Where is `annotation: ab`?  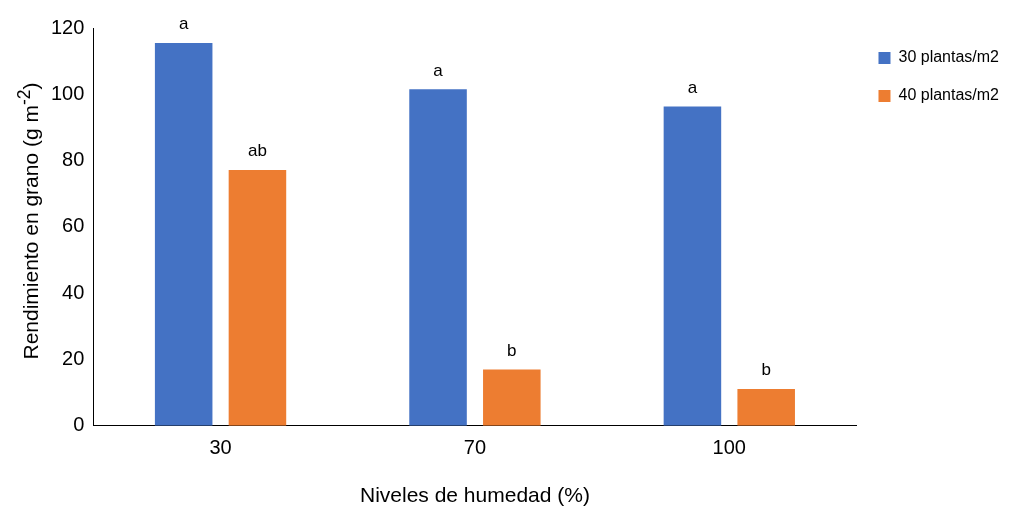 annotation: ab is located at coordinates (257, 151).